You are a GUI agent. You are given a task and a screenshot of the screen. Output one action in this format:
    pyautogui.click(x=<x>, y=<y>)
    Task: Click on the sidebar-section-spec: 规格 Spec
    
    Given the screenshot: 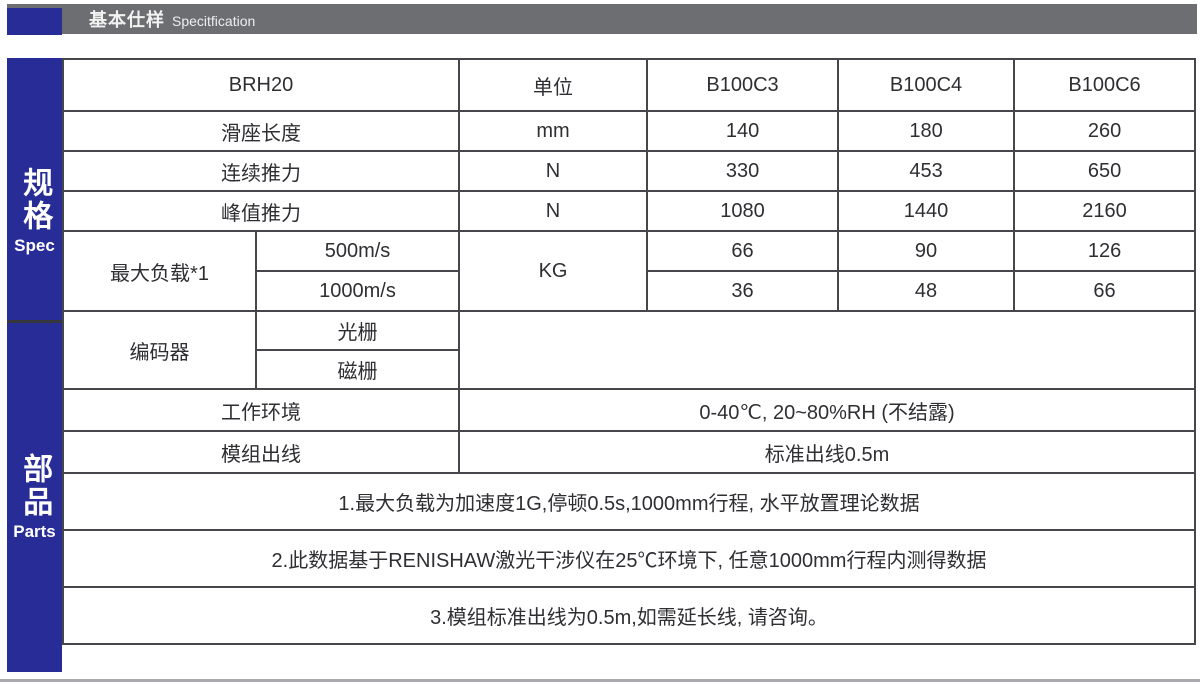 What is the action you would take?
    pyautogui.click(x=34, y=189)
    